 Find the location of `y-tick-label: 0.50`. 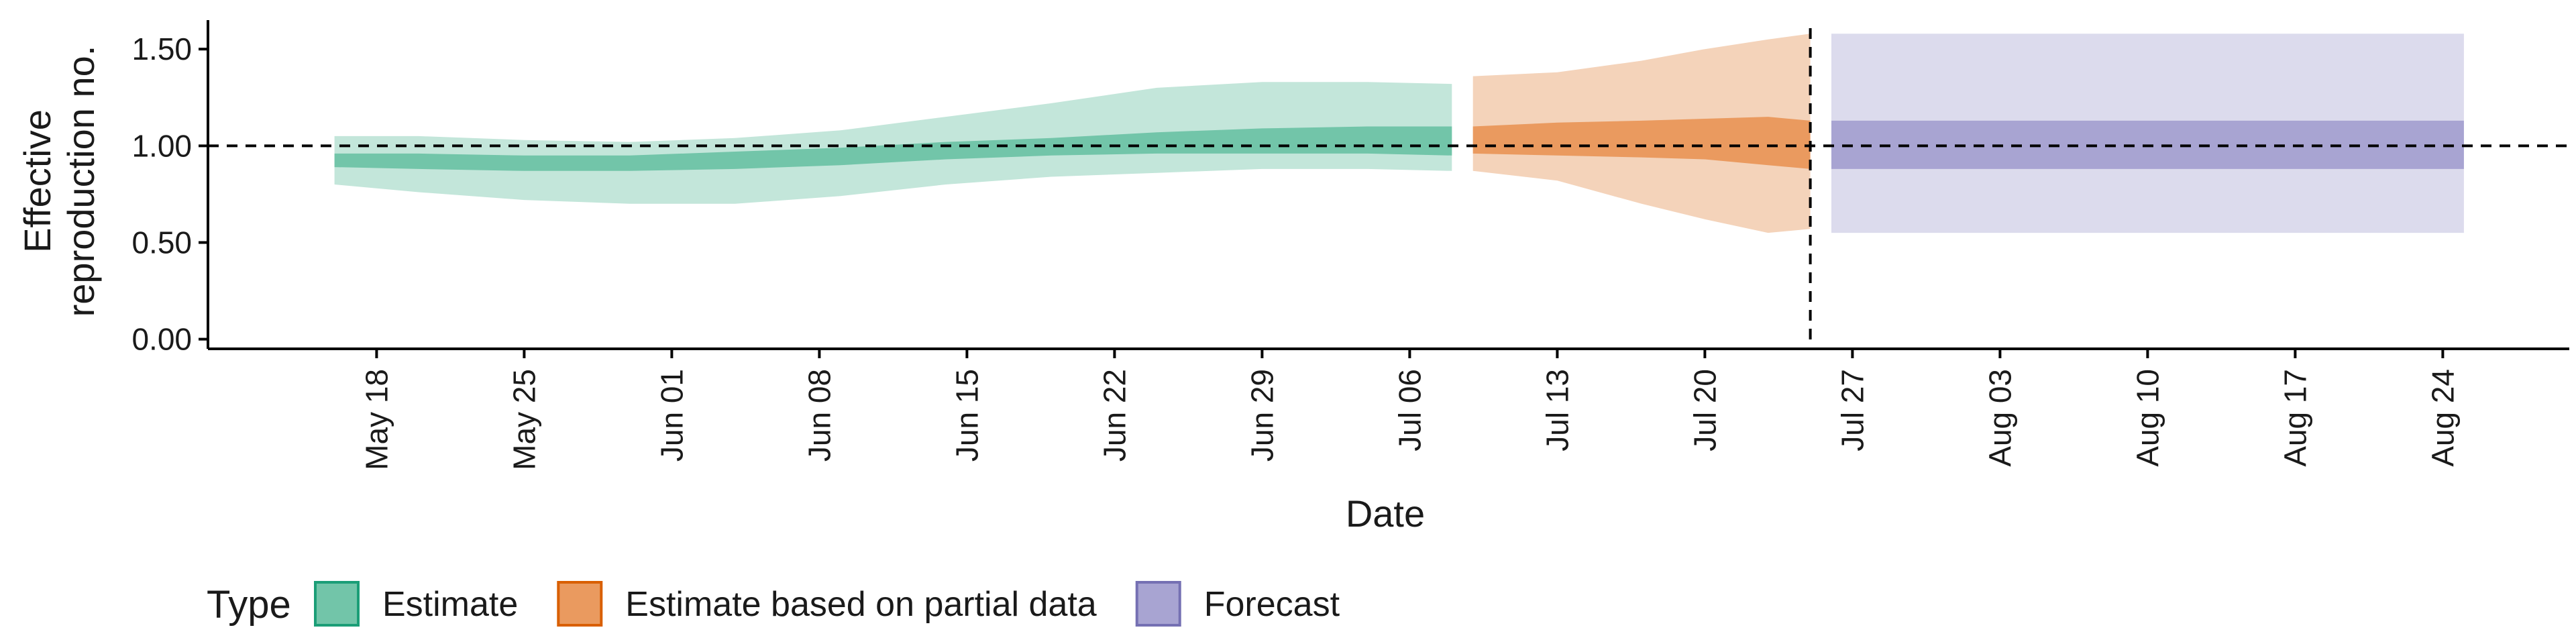

y-tick-label: 0.50 is located at coordinates (161, 242).